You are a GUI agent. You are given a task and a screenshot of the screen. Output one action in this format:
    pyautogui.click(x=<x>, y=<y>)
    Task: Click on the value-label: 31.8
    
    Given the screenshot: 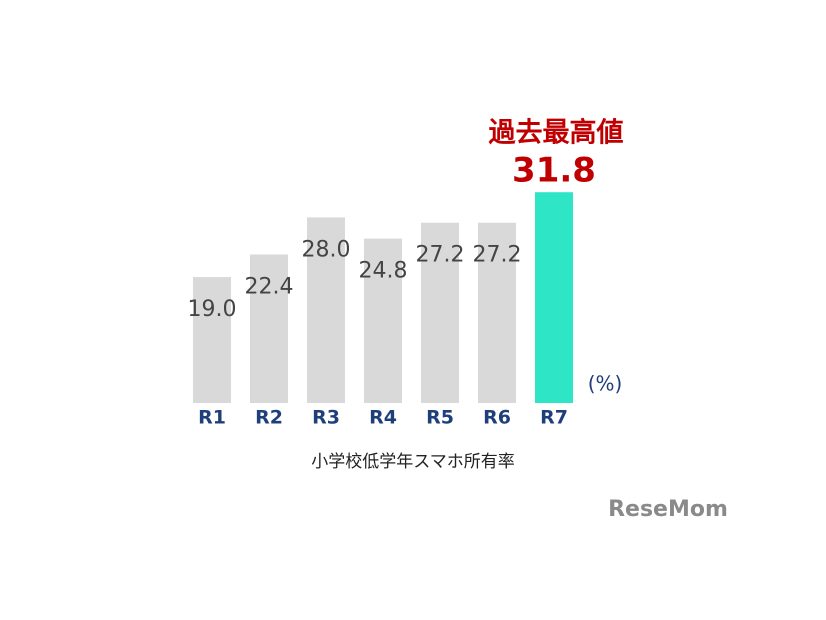 What is the action you would take?
    pyautogui.click(x=554, y=171)
    